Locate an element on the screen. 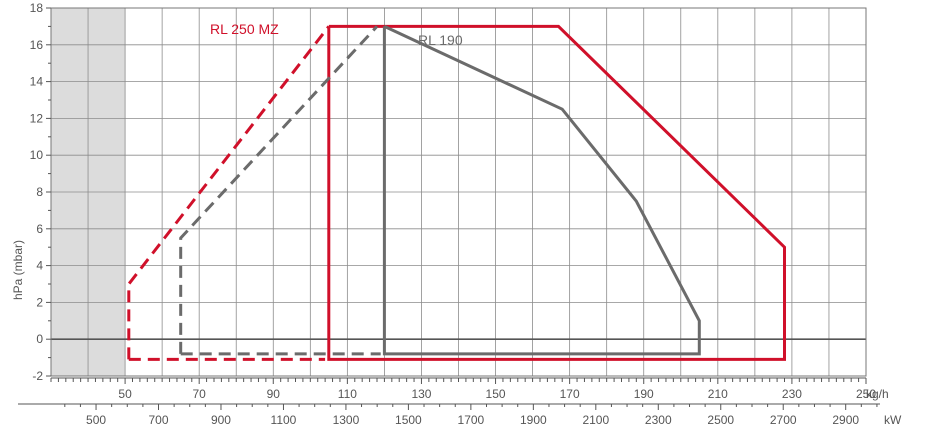  kgh-tick-label: 70 is located at coordinates (200, 394).